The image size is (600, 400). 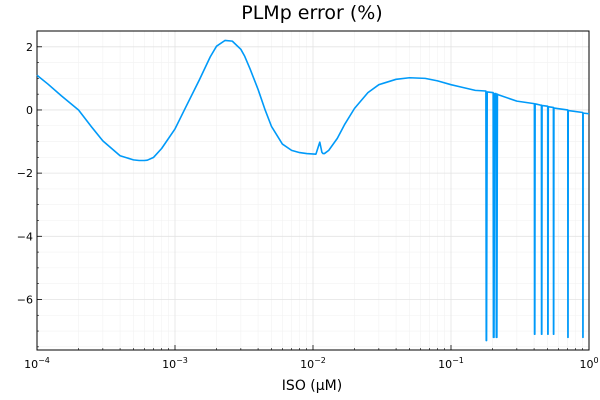 I want to click on x-axis-label: ISO (μM), so click(x=312, y=386).